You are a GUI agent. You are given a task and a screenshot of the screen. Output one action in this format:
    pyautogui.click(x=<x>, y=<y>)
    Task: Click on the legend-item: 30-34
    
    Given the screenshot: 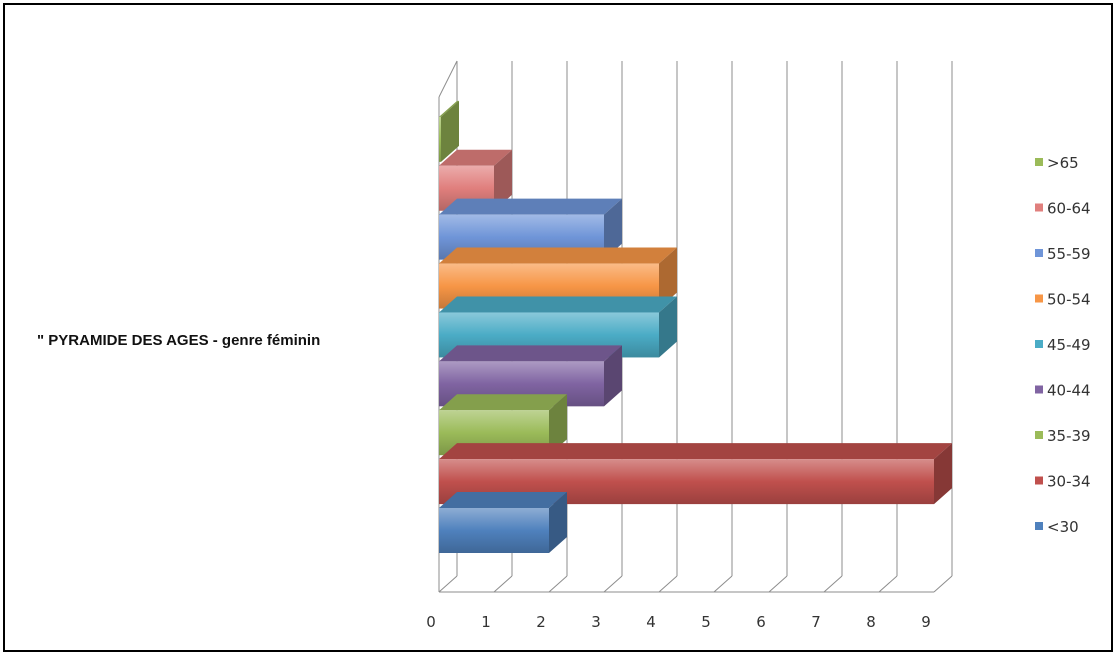 What is the action you would take?
    pyautogui.click(x=1063, y=482)
    